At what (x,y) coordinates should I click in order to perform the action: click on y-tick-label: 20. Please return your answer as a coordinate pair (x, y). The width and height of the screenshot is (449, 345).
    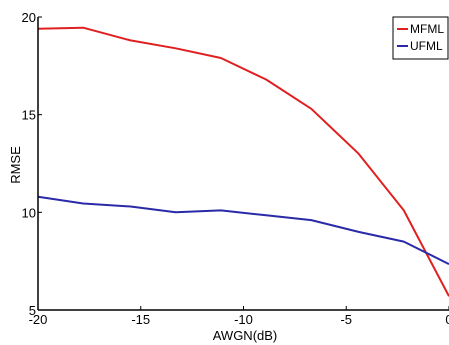
    Looking at the image, I should click on (29, 17).